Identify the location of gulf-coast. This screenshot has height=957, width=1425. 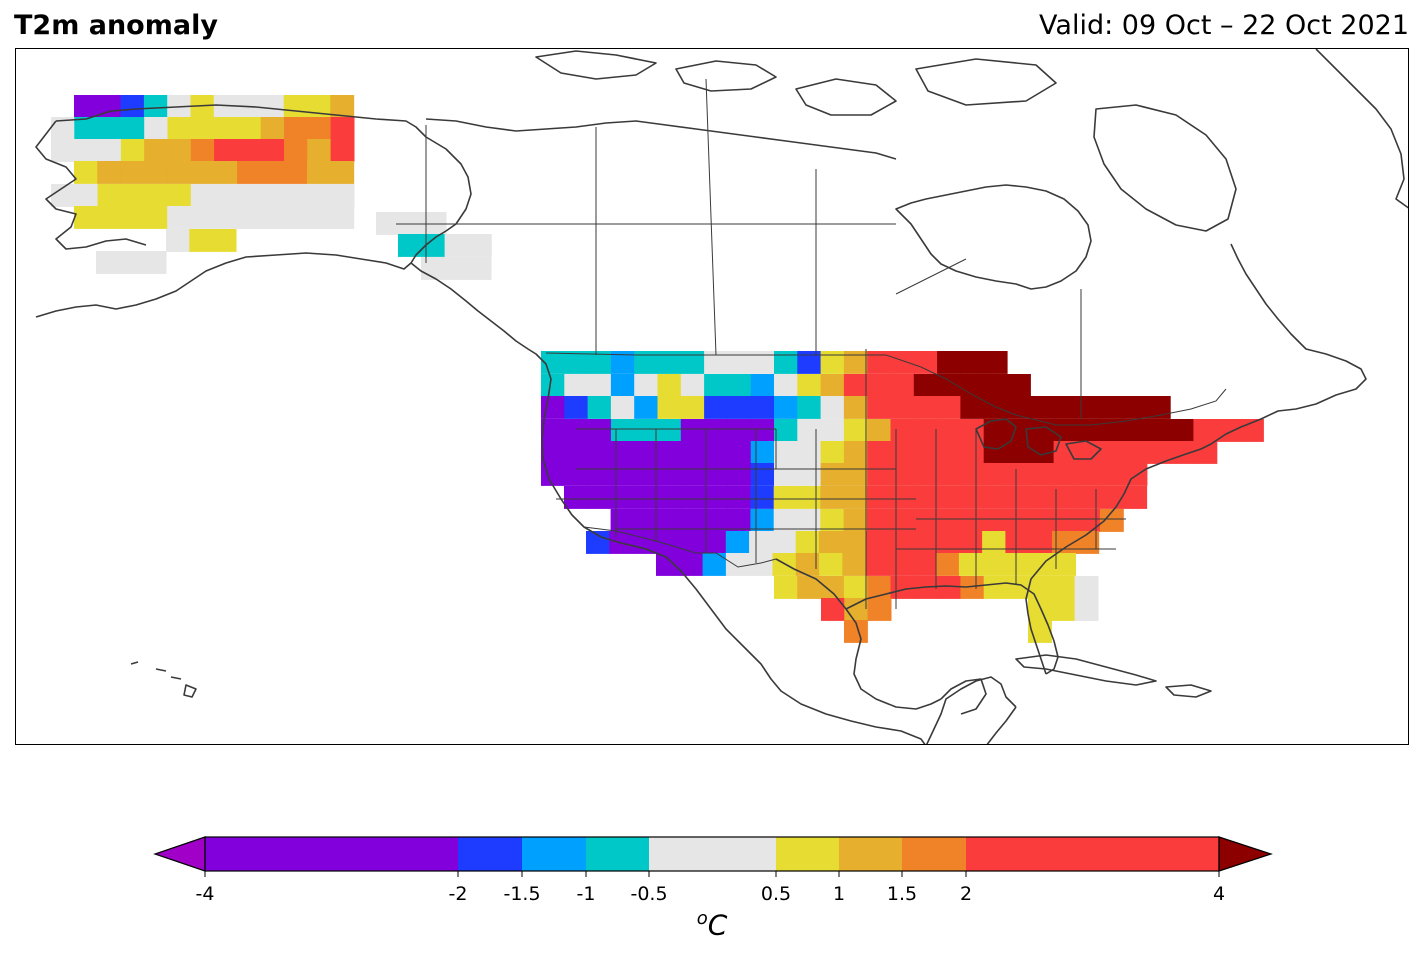
(971, 710).